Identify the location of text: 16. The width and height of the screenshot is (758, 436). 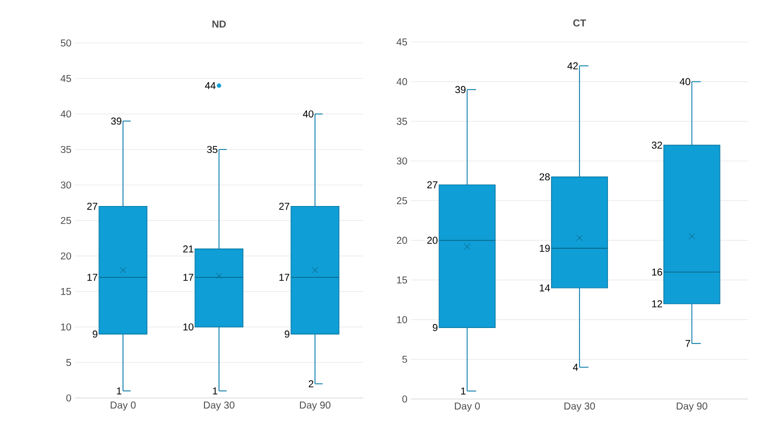
(657, 272).